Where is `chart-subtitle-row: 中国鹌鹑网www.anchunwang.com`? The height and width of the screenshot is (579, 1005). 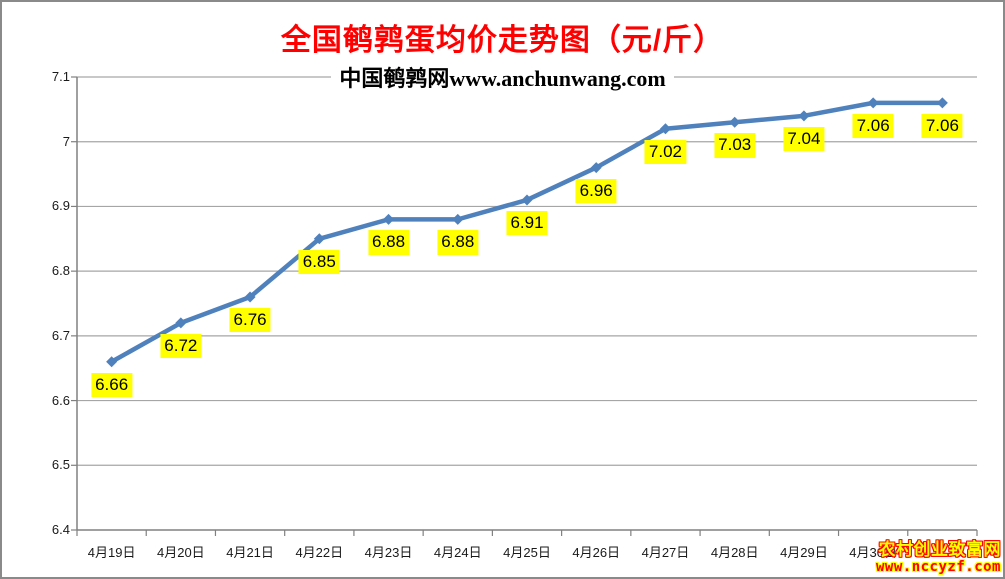
chart-subtitle-row: 中国鹌鹑网www.anchunwang.com is located at coordinates (502, 77).